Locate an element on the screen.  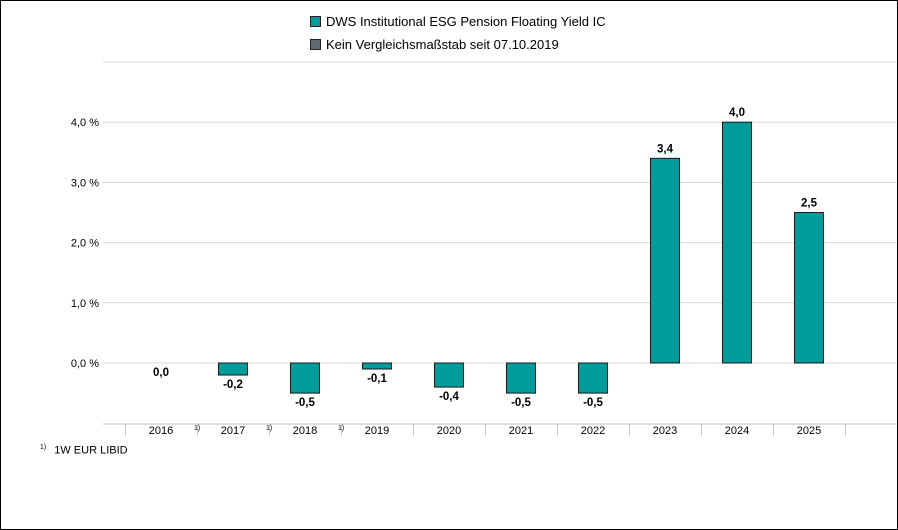
bar-2022 is located at coordinates (593, 378).